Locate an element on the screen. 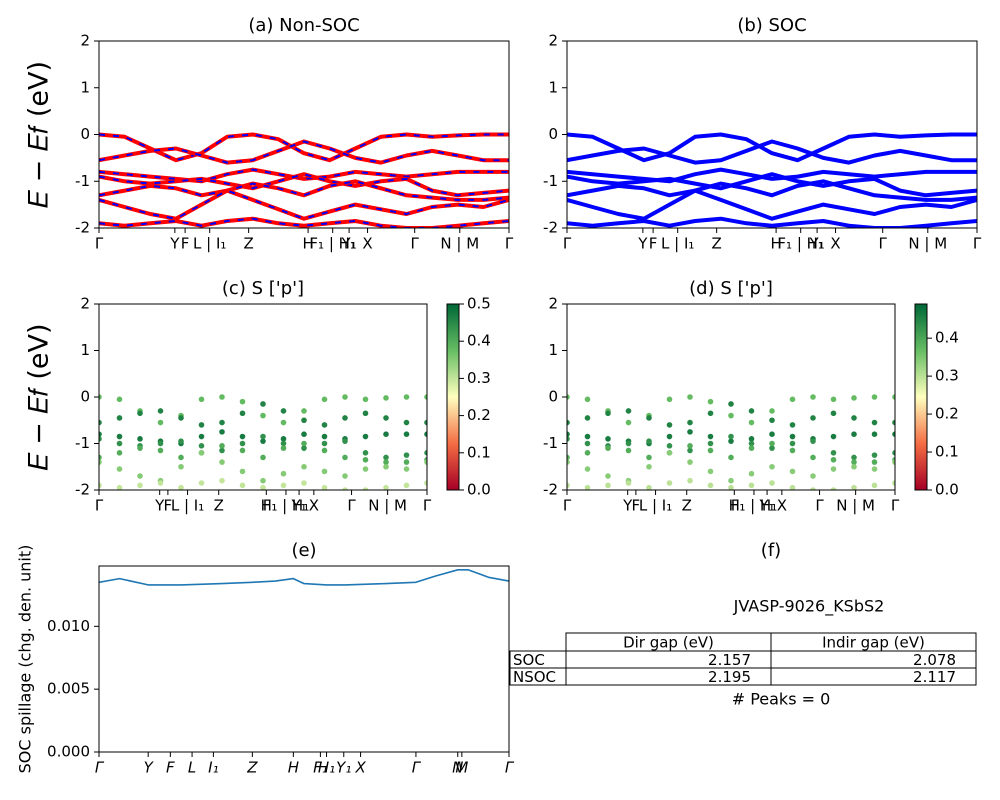 The image size is (1000, 800). x-tick-label: H₁ is located at coordinates (326, 768).